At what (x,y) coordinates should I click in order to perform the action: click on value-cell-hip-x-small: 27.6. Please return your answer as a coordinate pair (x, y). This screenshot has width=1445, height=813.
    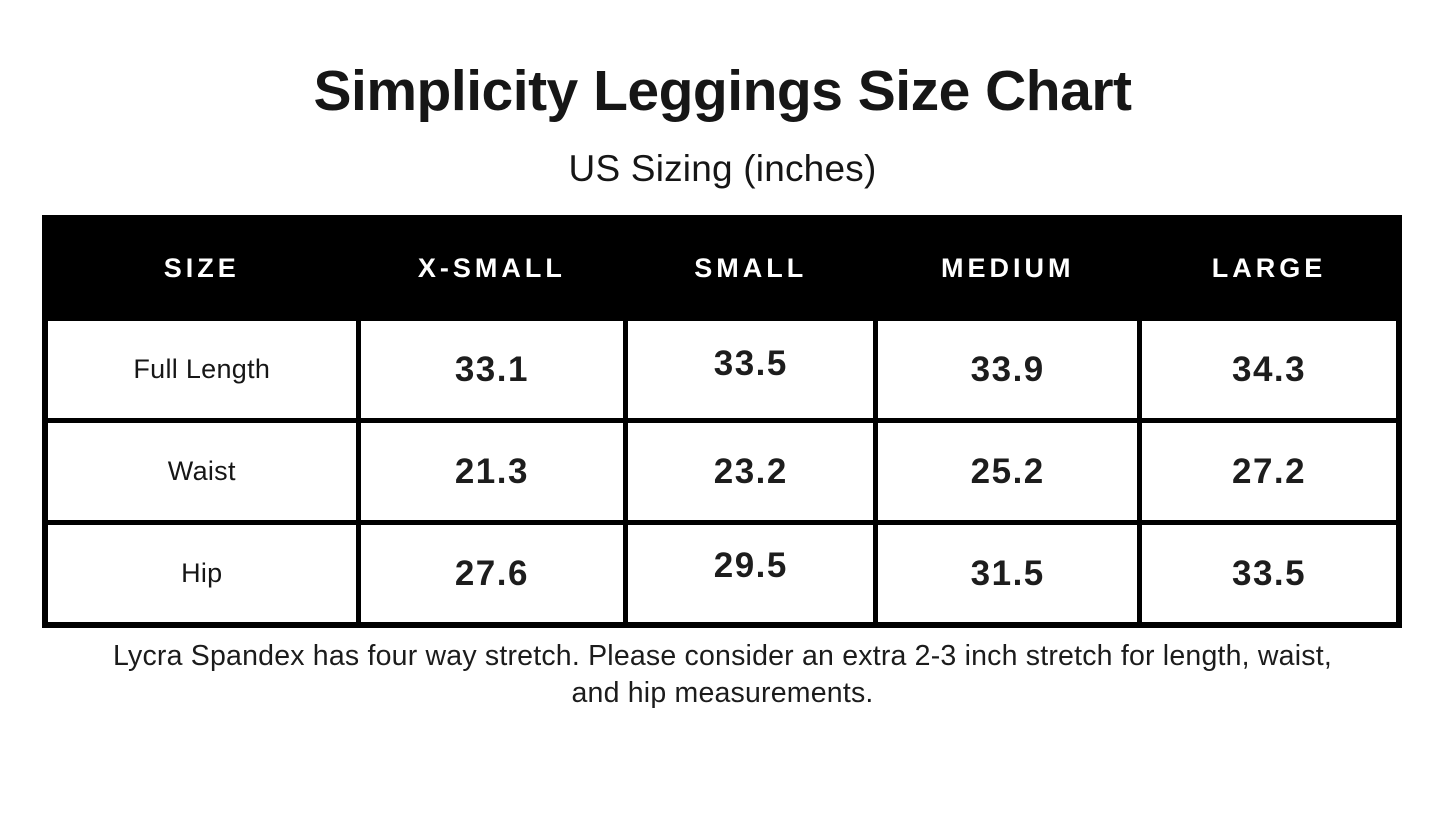
    Looking at the image, I should click on (492, 573).